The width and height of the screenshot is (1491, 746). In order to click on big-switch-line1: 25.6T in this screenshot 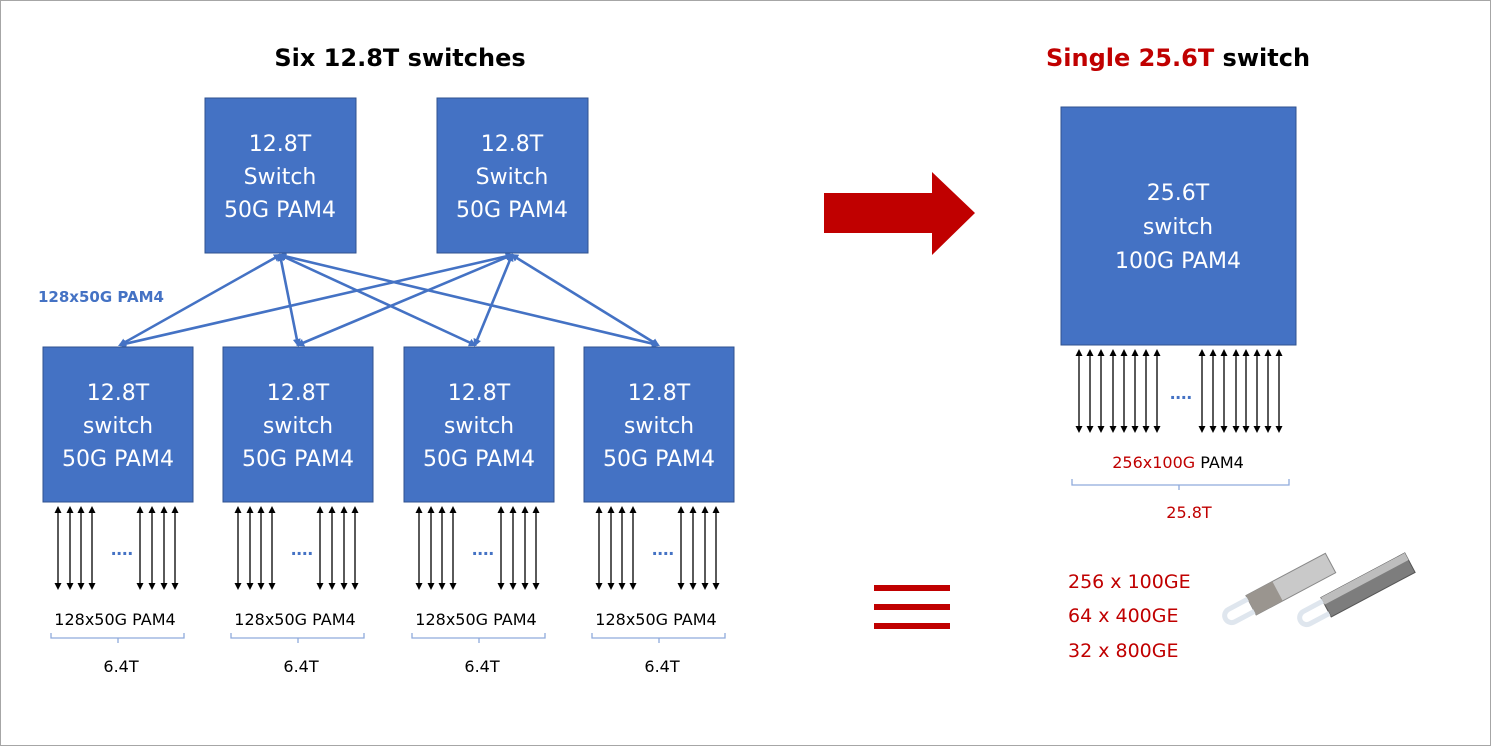, I will do `click(1178, 193)`.